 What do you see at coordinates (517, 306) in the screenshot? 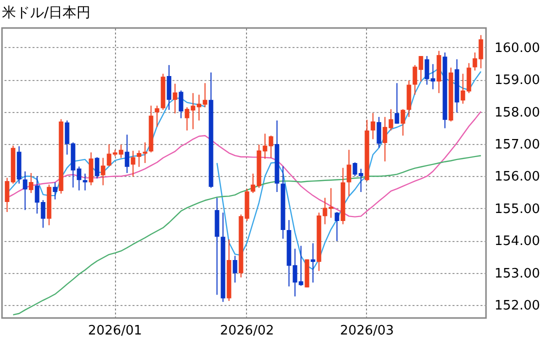
I see `y-tick-label: 152.00` at bounding box center [517, 306].